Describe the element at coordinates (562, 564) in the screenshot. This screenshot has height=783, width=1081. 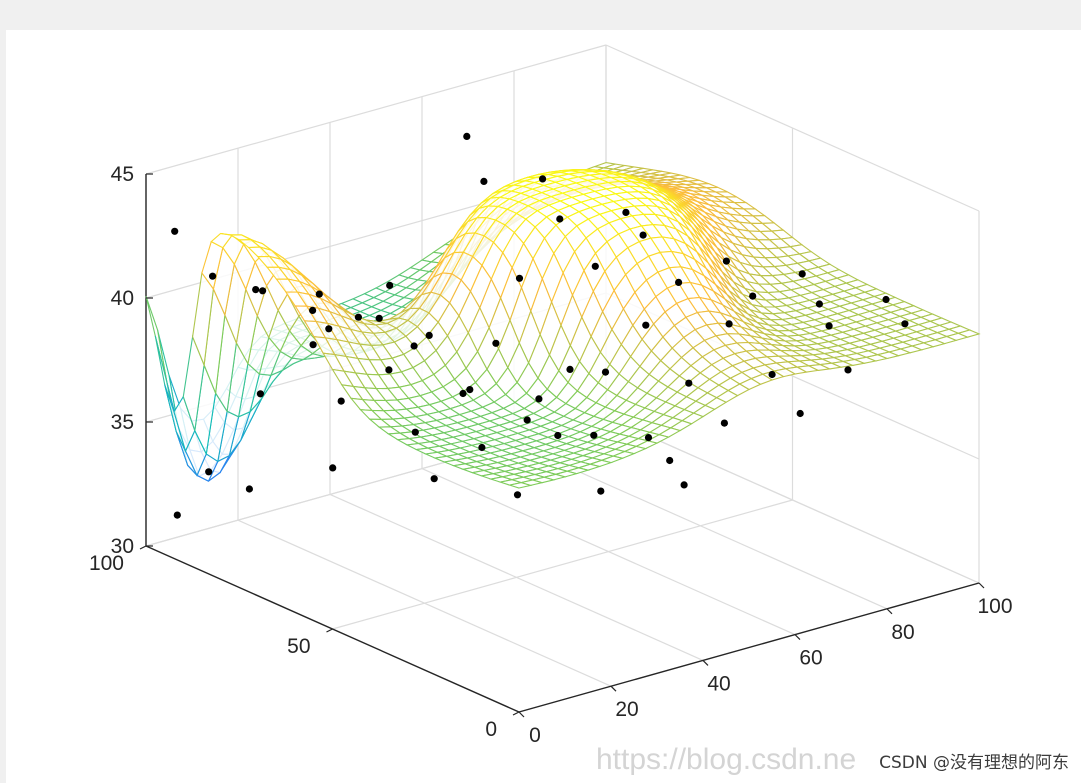
I see `floor-gridline-y` at that location.